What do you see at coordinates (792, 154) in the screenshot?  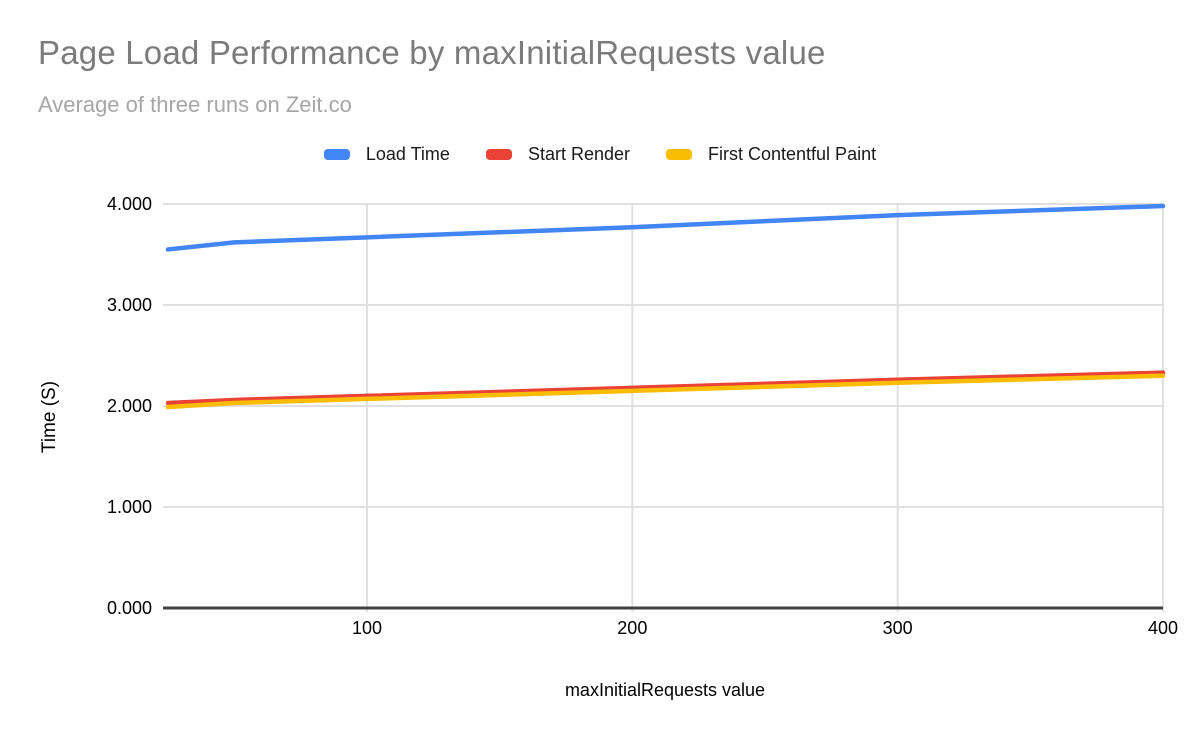 I see `legend-label-first-contentful-paint: First Contentful Paint` at bounding box center [792, 154].